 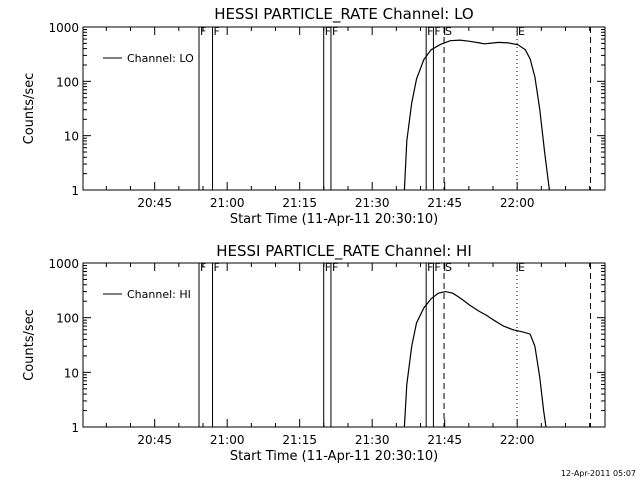 What do you see at coordinates (598, 473) in the screenshot?
I see `footer-timestamp: 12-Apr-2011 05:07` at bounding box center [598, 473].